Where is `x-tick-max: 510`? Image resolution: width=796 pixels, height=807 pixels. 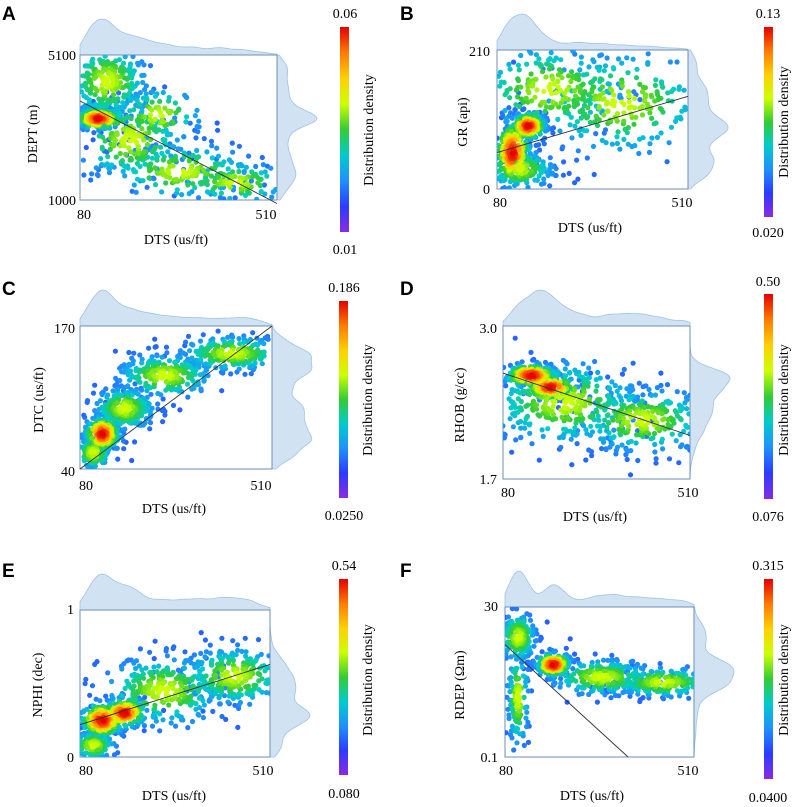
x-tick-max: 510 is located at coordinates (261, 486).